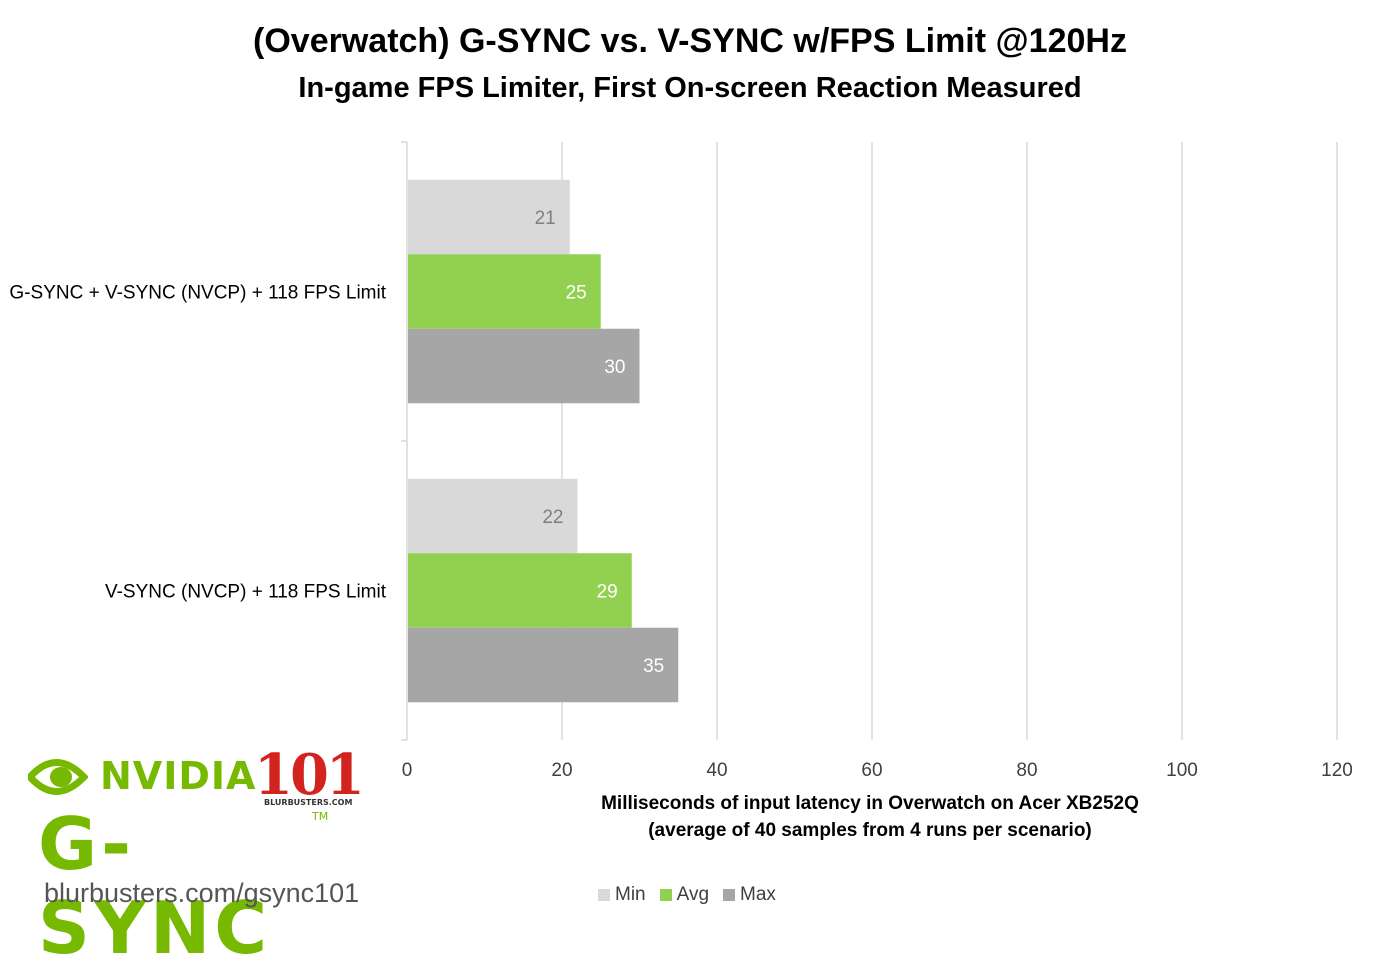  I want to click on category-label: G-SYNC + V-SYNC (NVCP) + 118 FPS Limit, so click(197, 293).